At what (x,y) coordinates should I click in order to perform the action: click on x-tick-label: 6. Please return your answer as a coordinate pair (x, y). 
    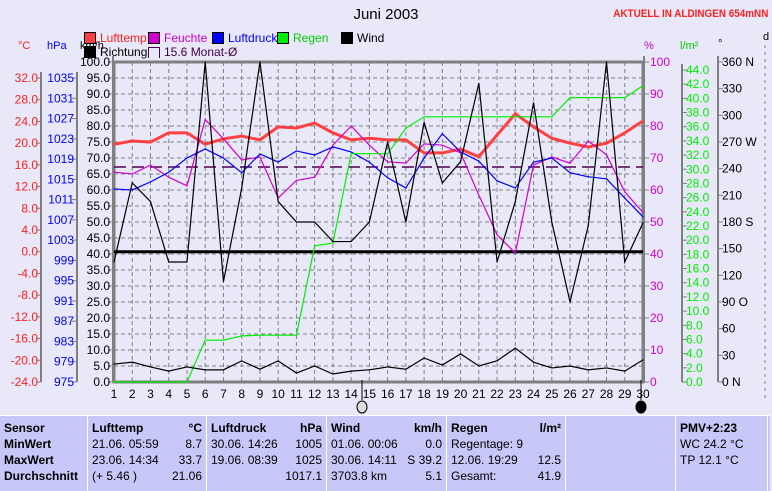
    Looking at the image, I should click on (205, 394).